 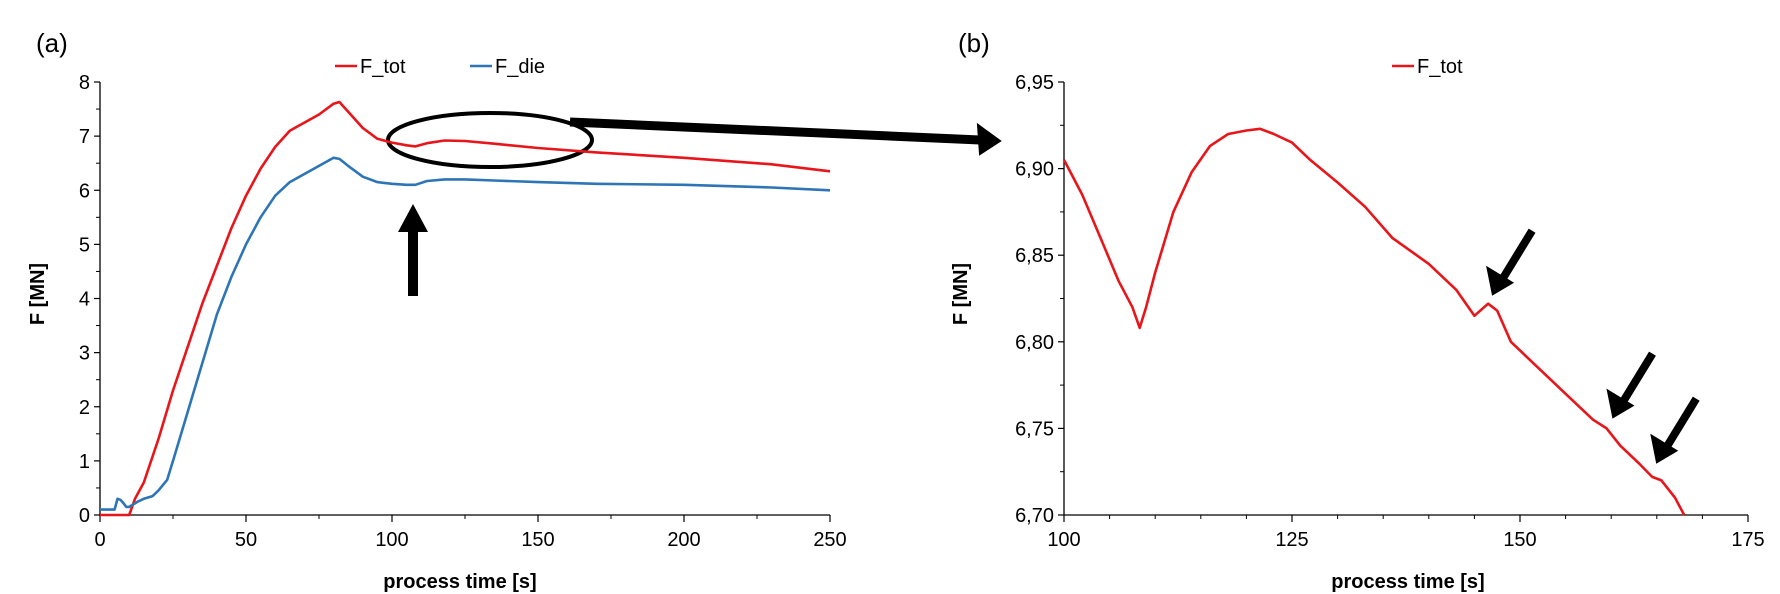 What do you see at coordinates (84, 300) in the screenshot?
I see `panel-a-y-tick-label: 4` at bounding box center [84, 300].